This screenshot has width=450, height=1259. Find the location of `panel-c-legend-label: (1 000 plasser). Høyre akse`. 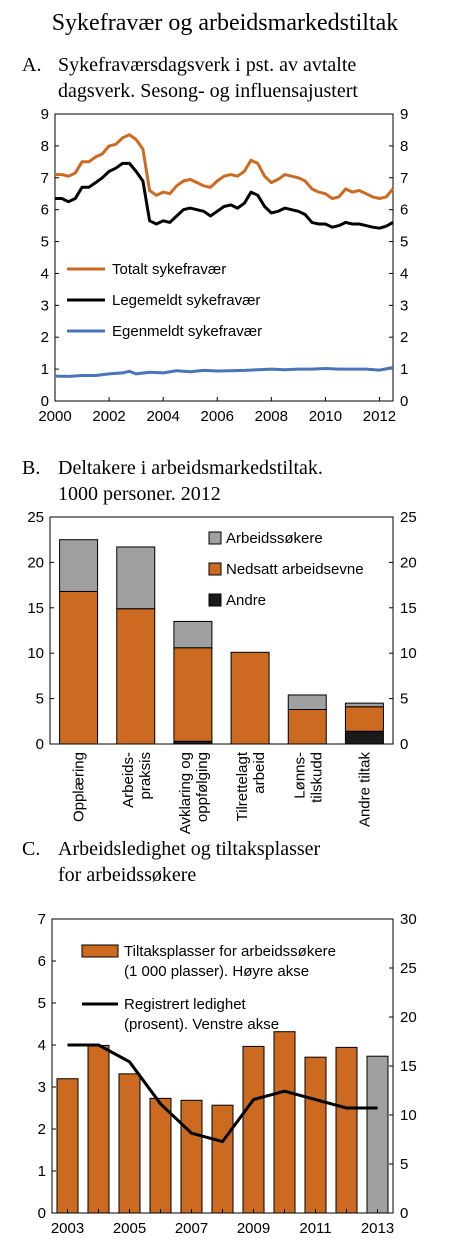

panel-c-legend-label: (1 000 plasser). Høyre akse is located at coordinates (216, 971).